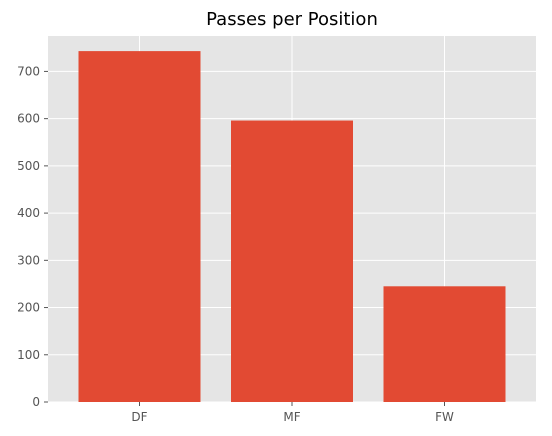 This screenshot has height=436, width=552. Describe the element at coordinates (28, 166) in the screenshot. I see `y-tick-label: 500` at that location.